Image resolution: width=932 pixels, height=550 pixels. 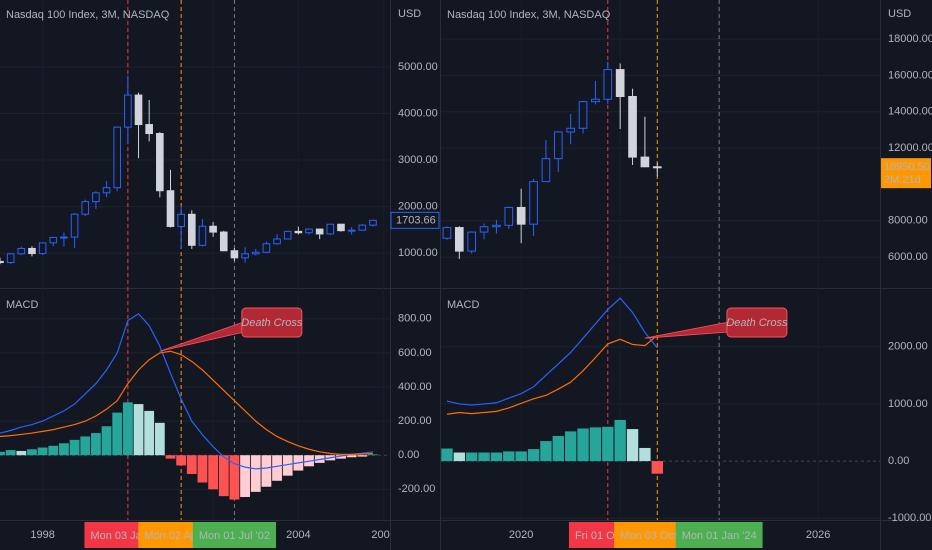 I want to click on y-tick-label: 14000.00, so click(x=910, y=112).